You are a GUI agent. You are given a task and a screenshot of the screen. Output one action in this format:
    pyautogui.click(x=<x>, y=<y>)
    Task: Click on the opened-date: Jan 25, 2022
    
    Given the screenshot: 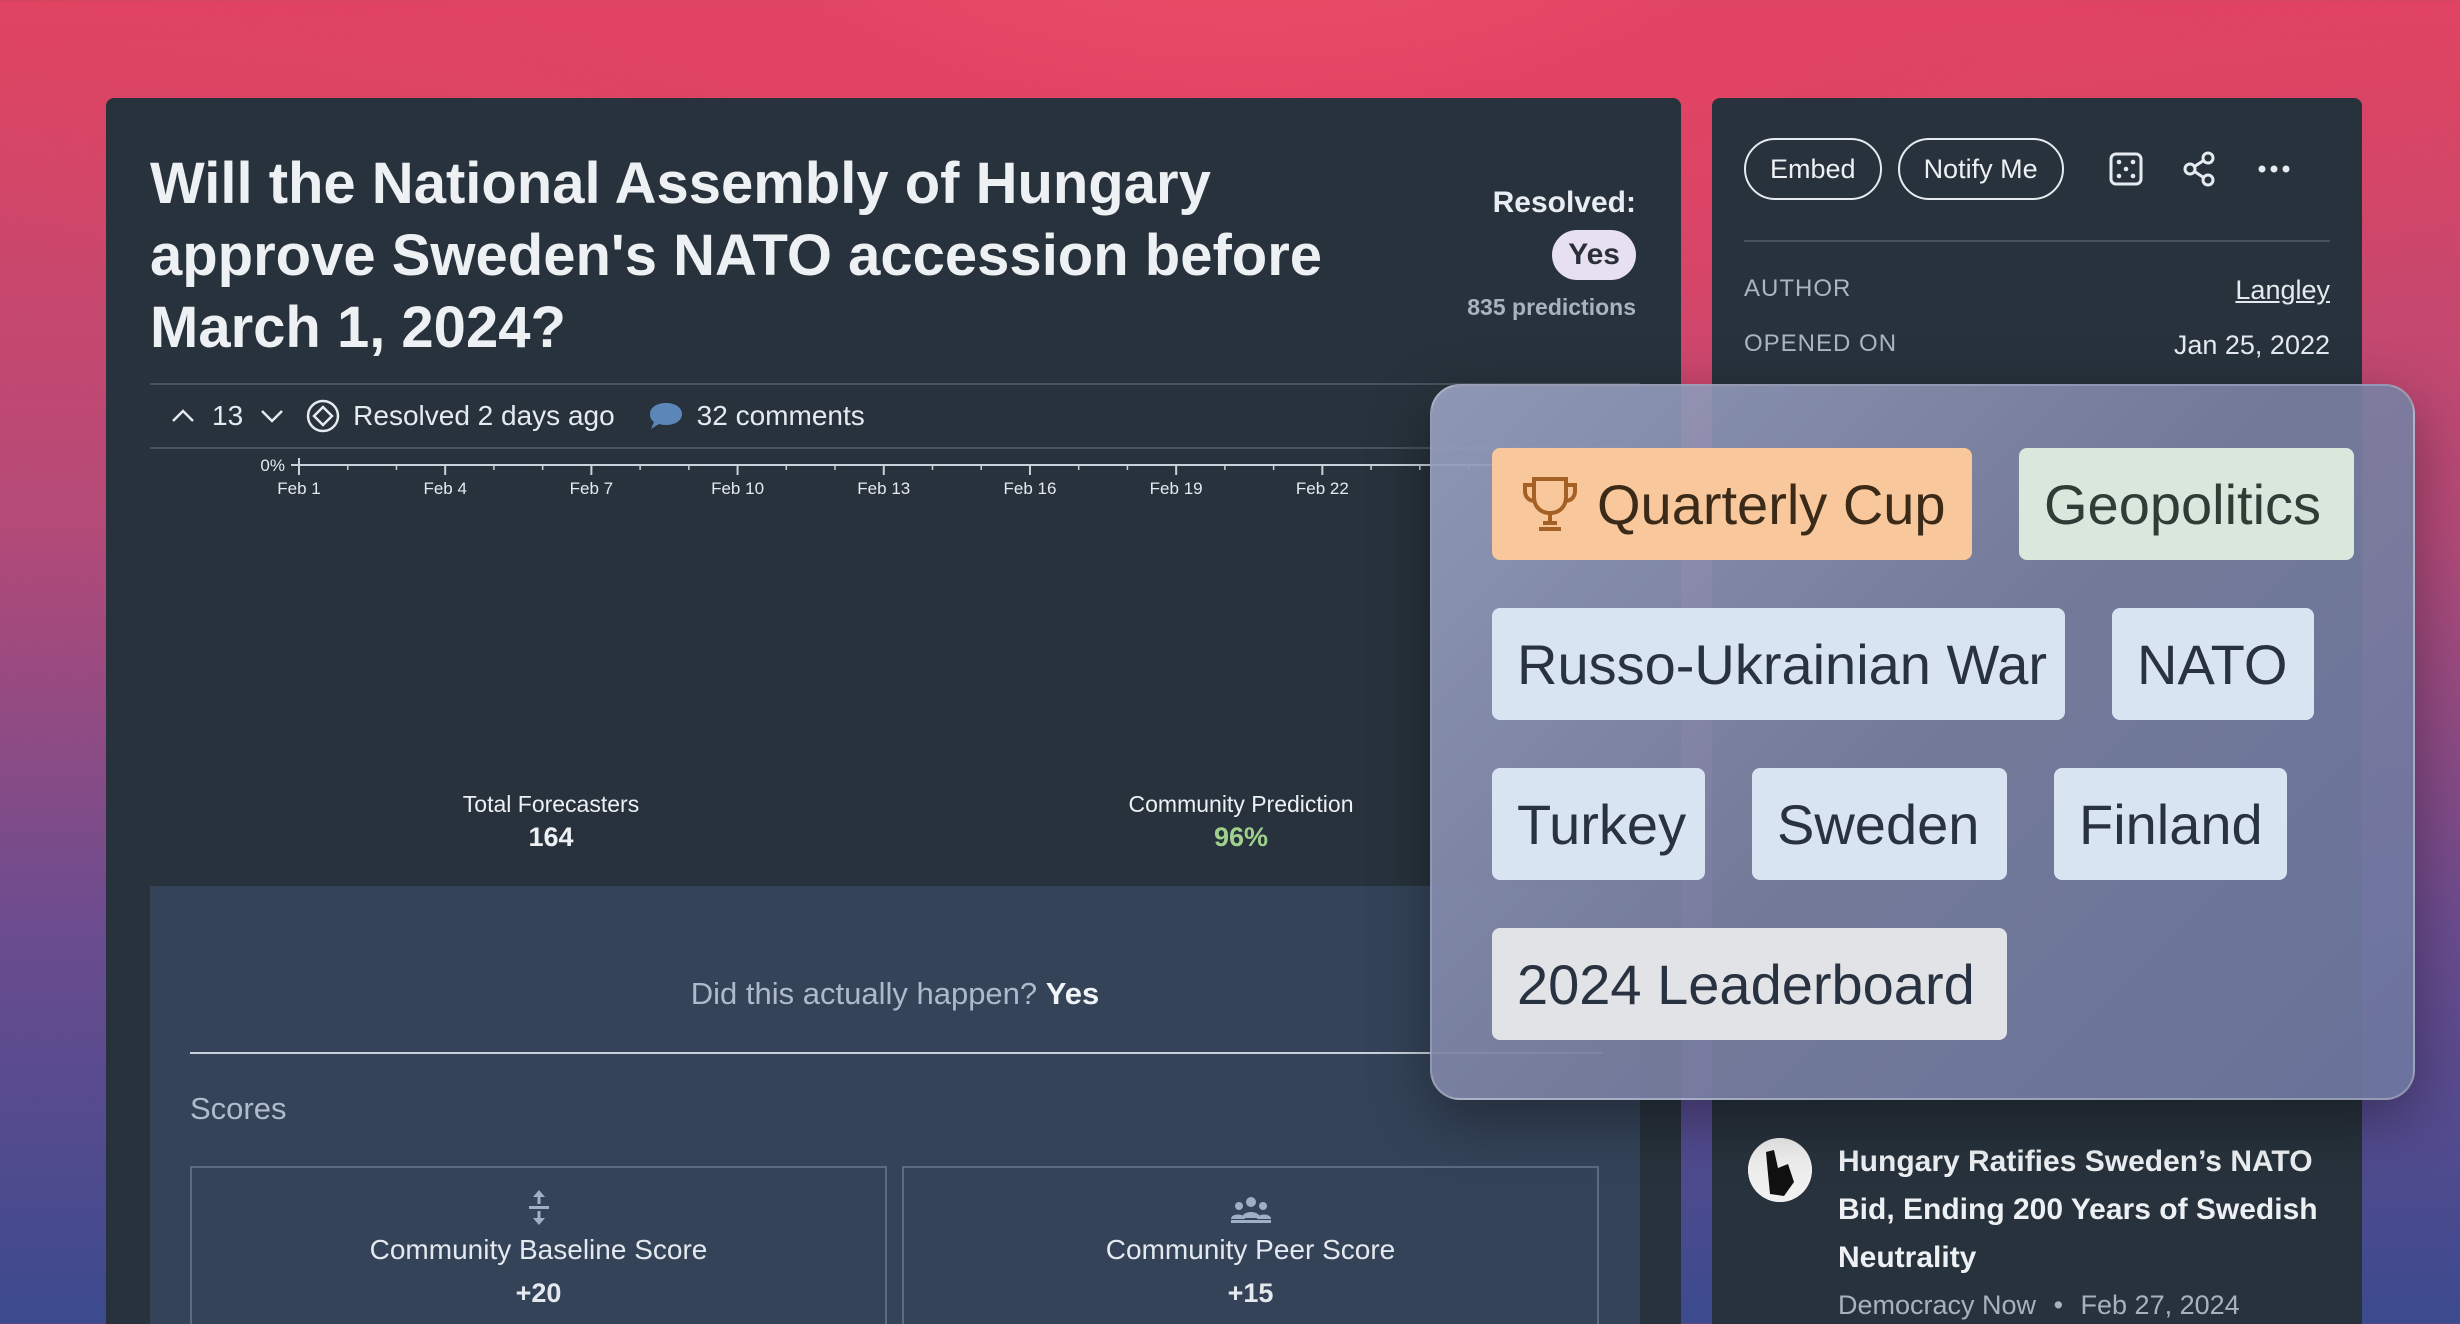 What is the action you would take?
    pyautogui.click(x=2251, y=345)
    